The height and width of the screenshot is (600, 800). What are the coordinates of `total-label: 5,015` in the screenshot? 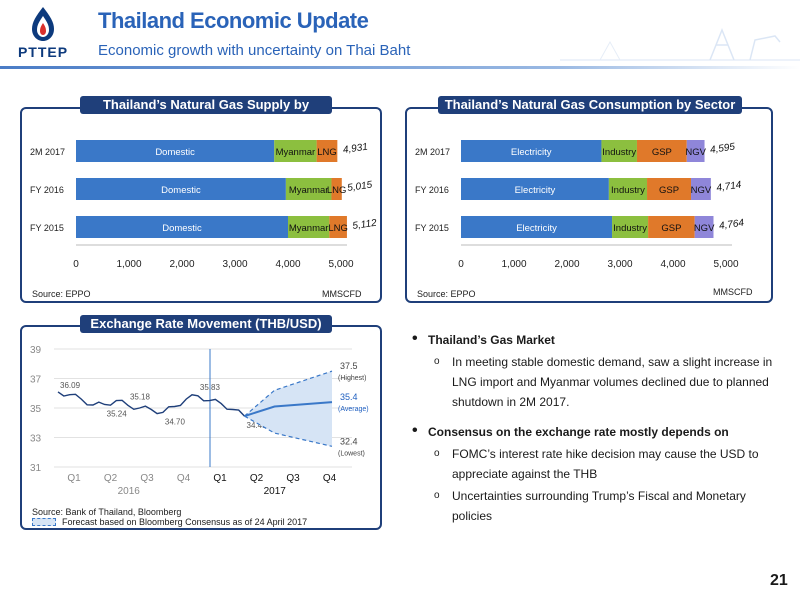 It's located at (360, 187).